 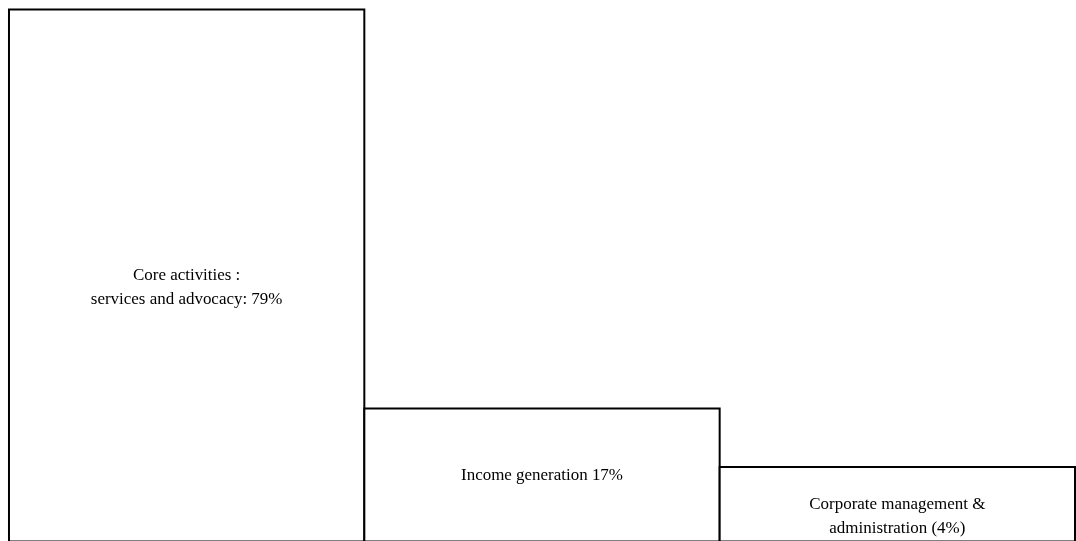 I want to click on x-tick-label: Corporate management & administration (4%), so click(x=897, y=516).